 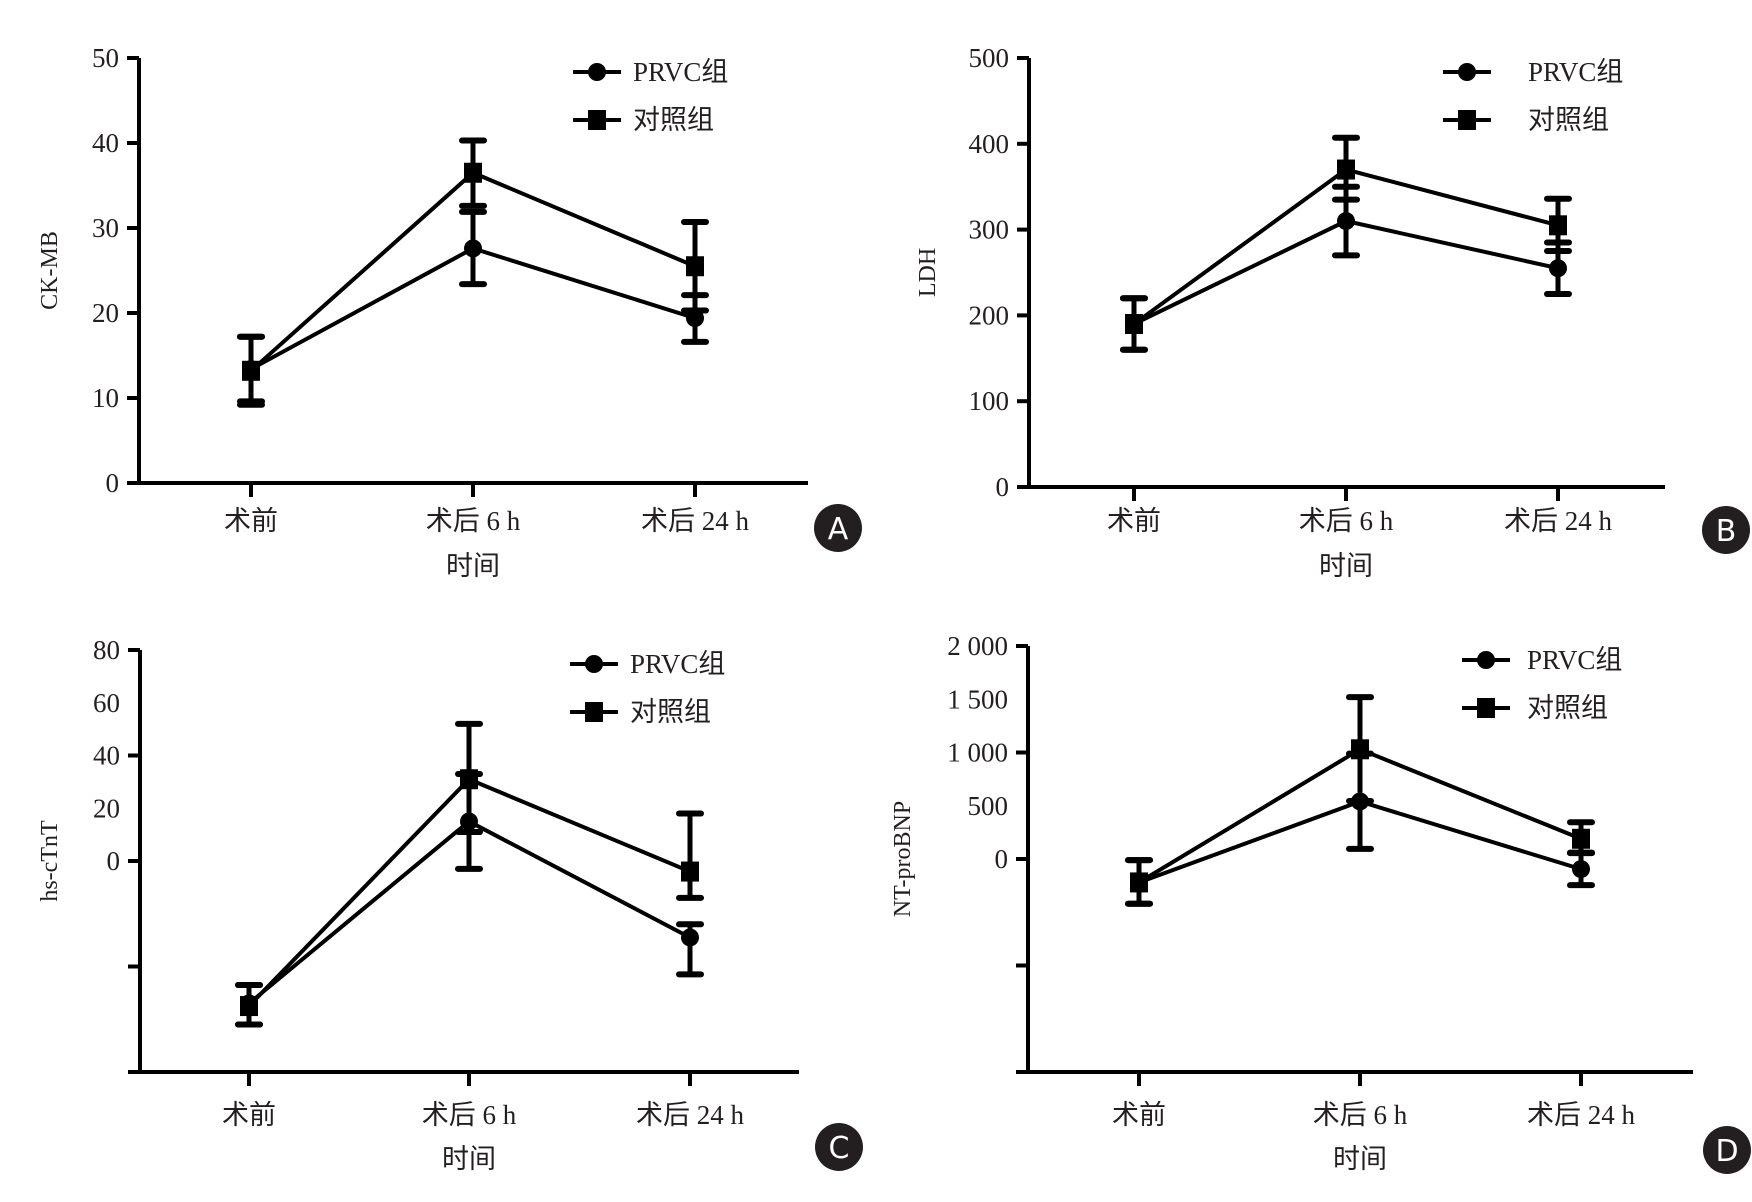 What do you see at coordinates (989, 144) in the screenshot?
I see `y-tick-label: 400` at bounding box center [989, 144].